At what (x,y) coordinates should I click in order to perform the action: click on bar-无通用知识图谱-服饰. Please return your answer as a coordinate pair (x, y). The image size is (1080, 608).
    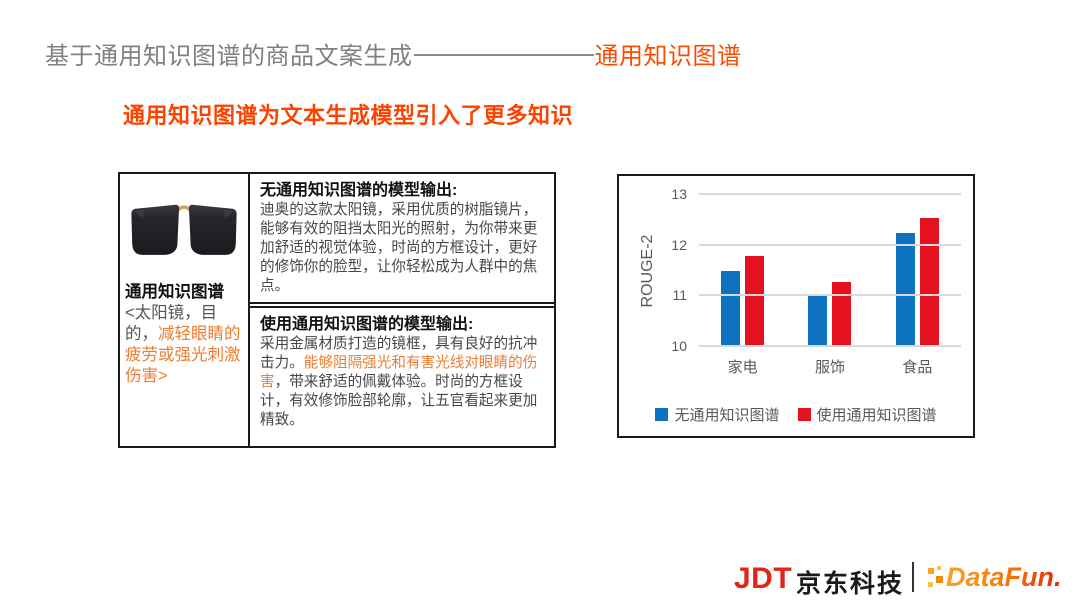
    Looking at the image, I should click on (818, 319).